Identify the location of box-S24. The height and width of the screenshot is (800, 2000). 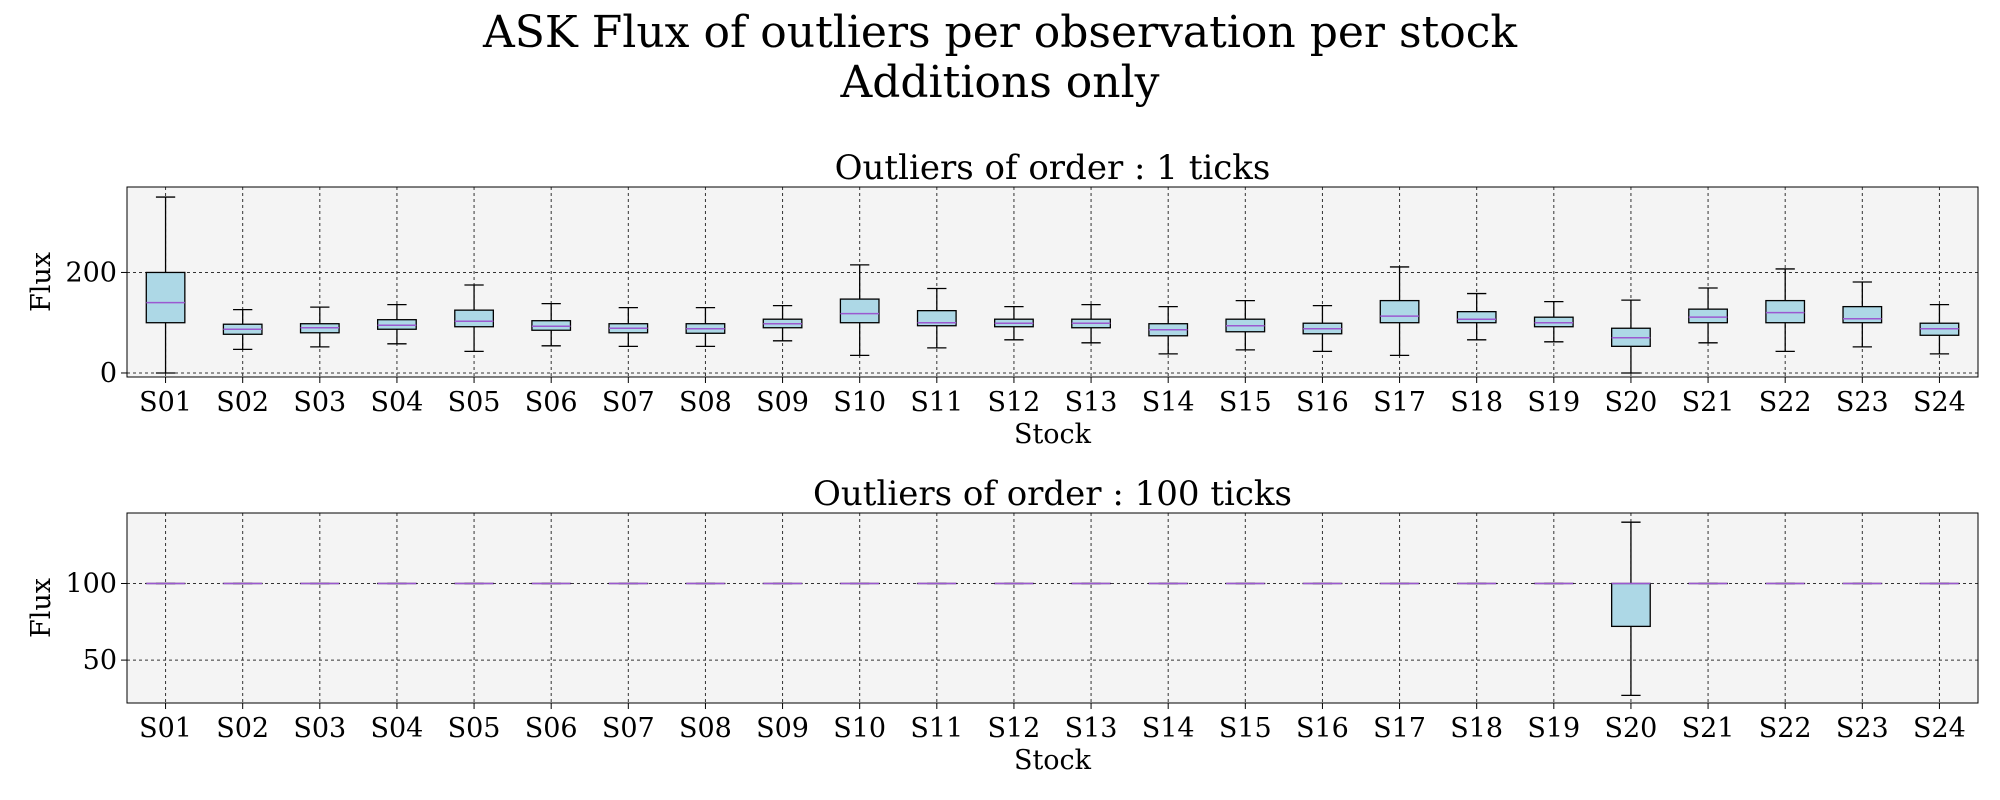
(1939, 329).